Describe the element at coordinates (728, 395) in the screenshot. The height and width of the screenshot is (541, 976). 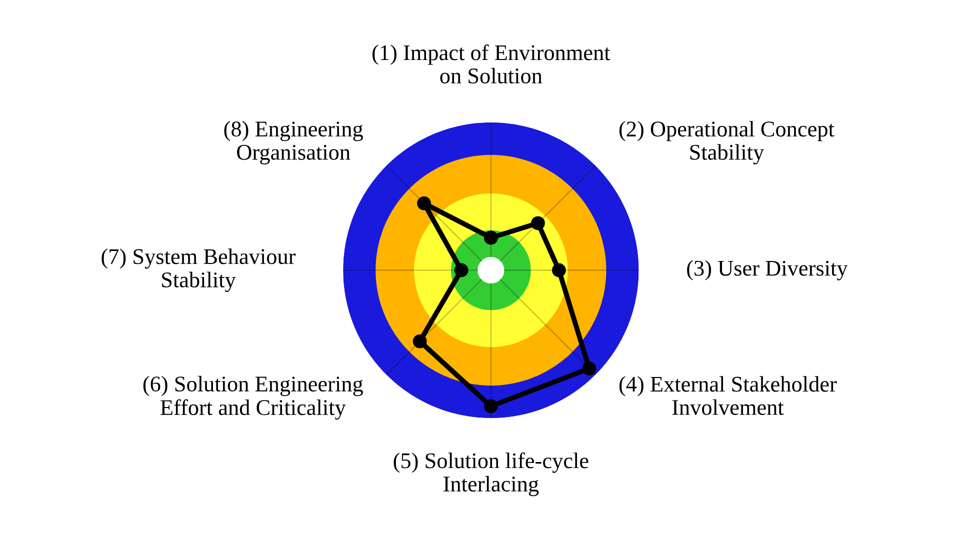
I see `spoke-label: (4) External Stakeholder Involvement` at that location.